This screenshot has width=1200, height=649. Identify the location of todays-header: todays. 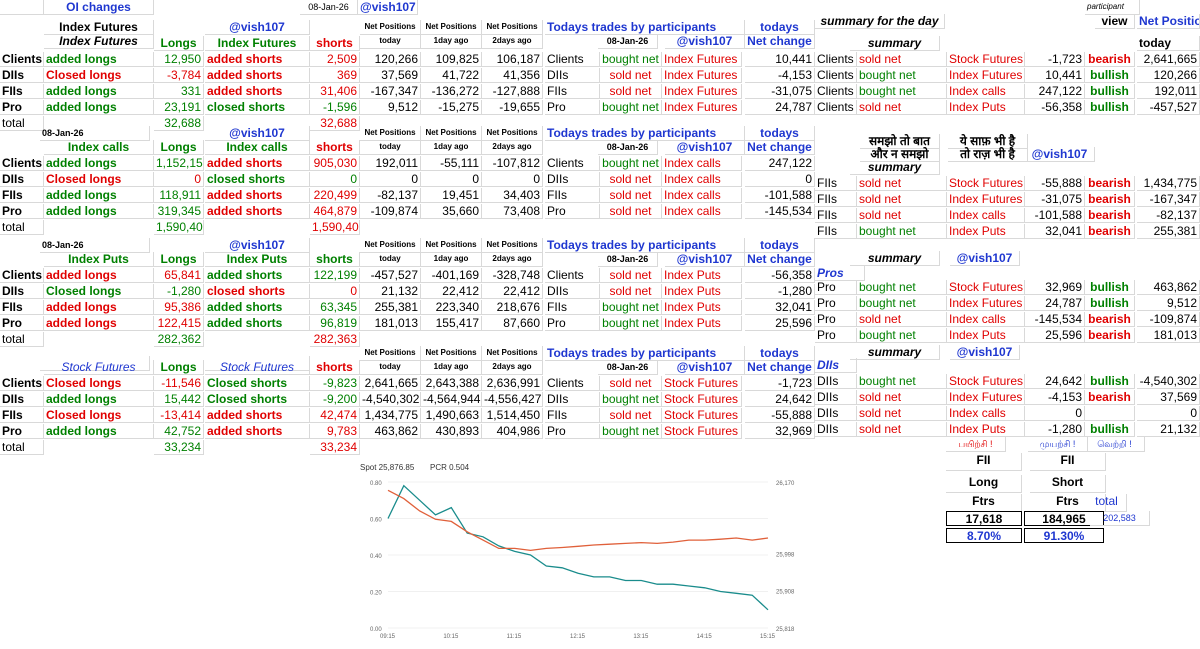
(780, 133).